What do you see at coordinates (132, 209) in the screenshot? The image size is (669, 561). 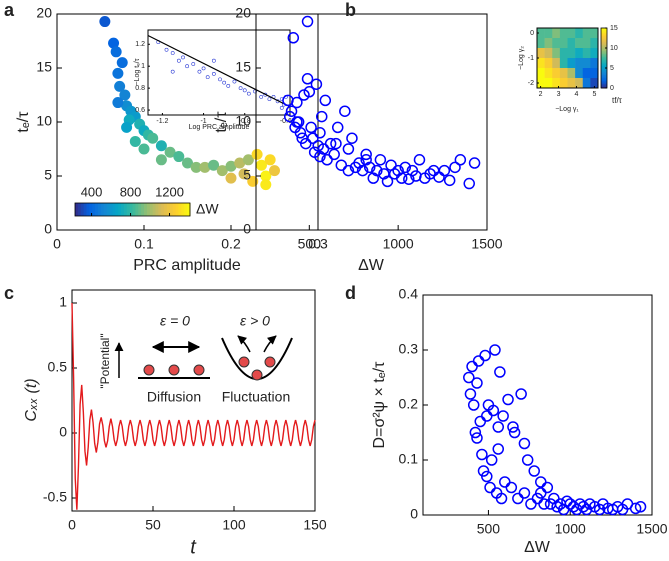 I see `colorbar-frame` at bounding box center [132, 209].